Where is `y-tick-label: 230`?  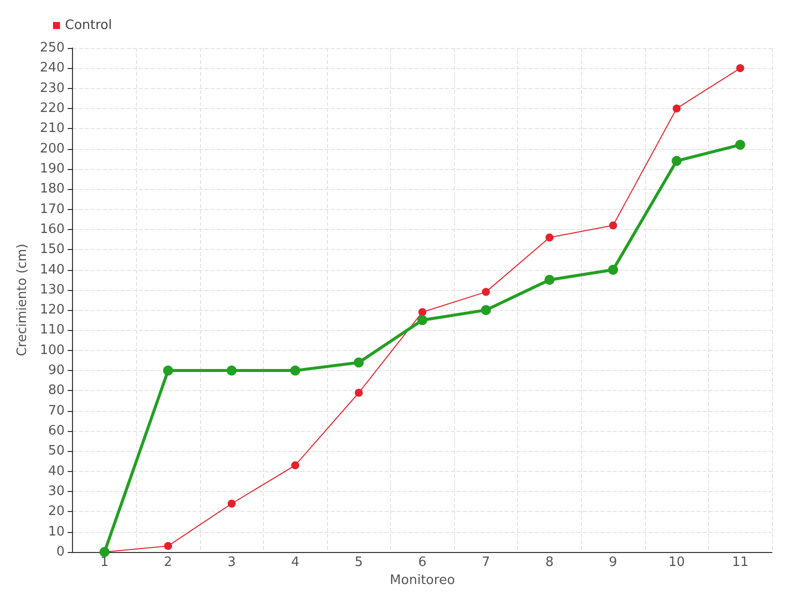
y-tick-label: 230 is located at coordinates (52, 88).